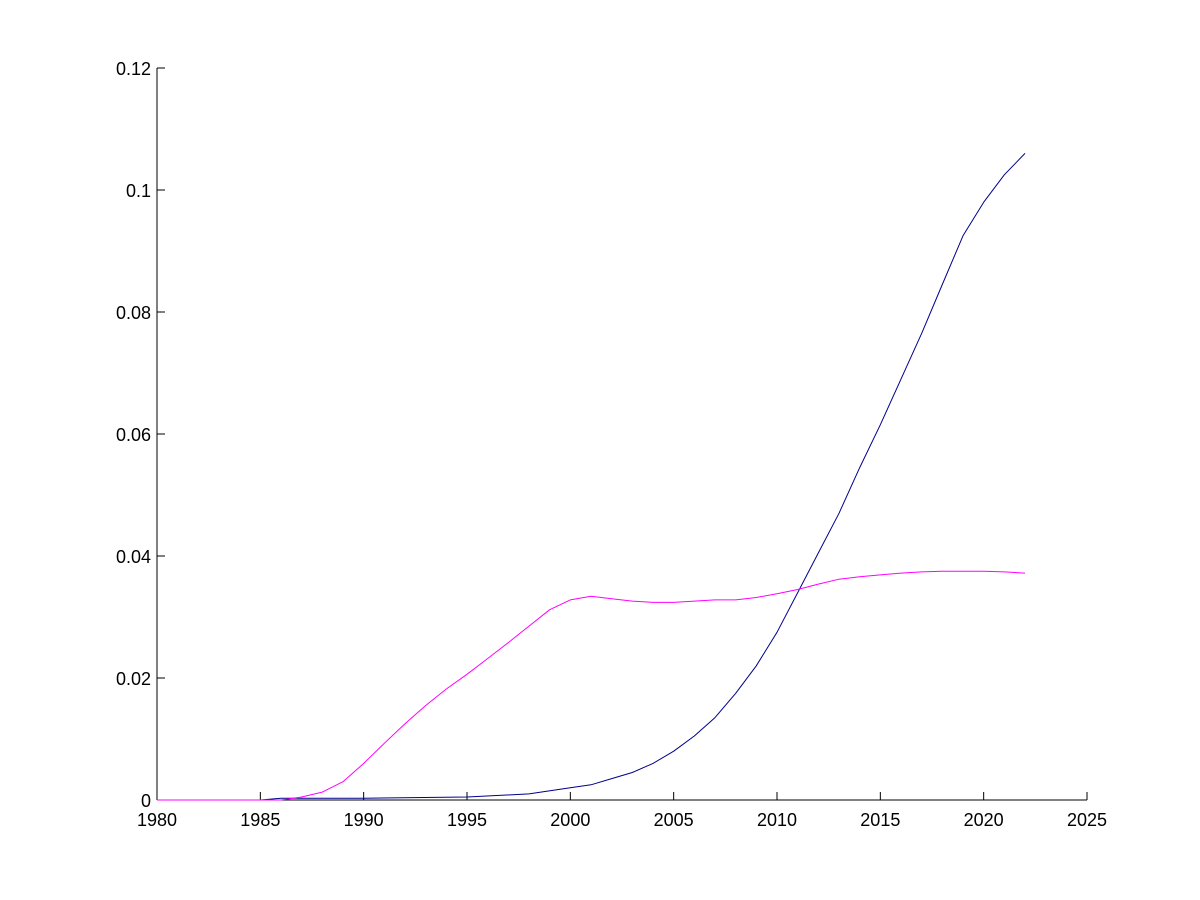  I want to click on x-tick-label: 1980, so click(157, 820).